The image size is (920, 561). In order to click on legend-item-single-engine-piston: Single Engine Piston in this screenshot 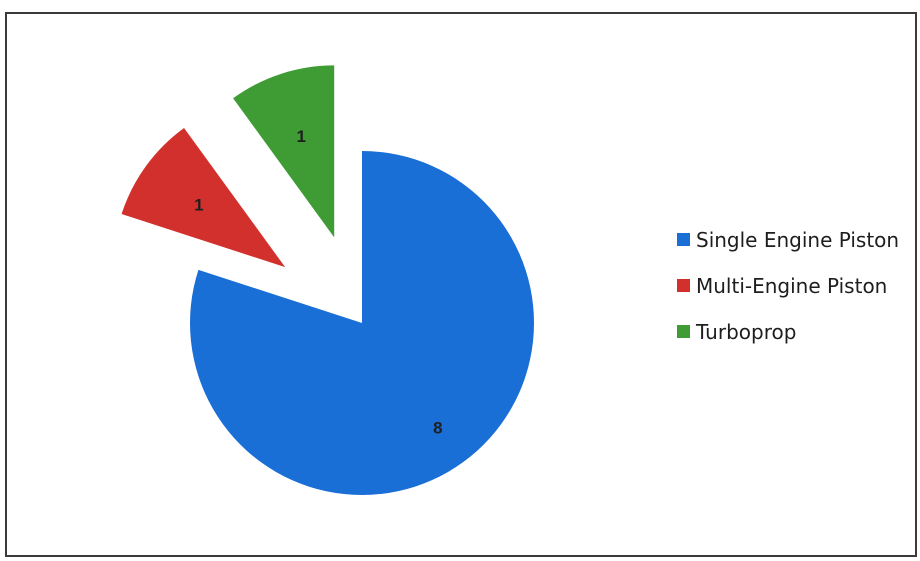, I will do `click(788, 239)`.